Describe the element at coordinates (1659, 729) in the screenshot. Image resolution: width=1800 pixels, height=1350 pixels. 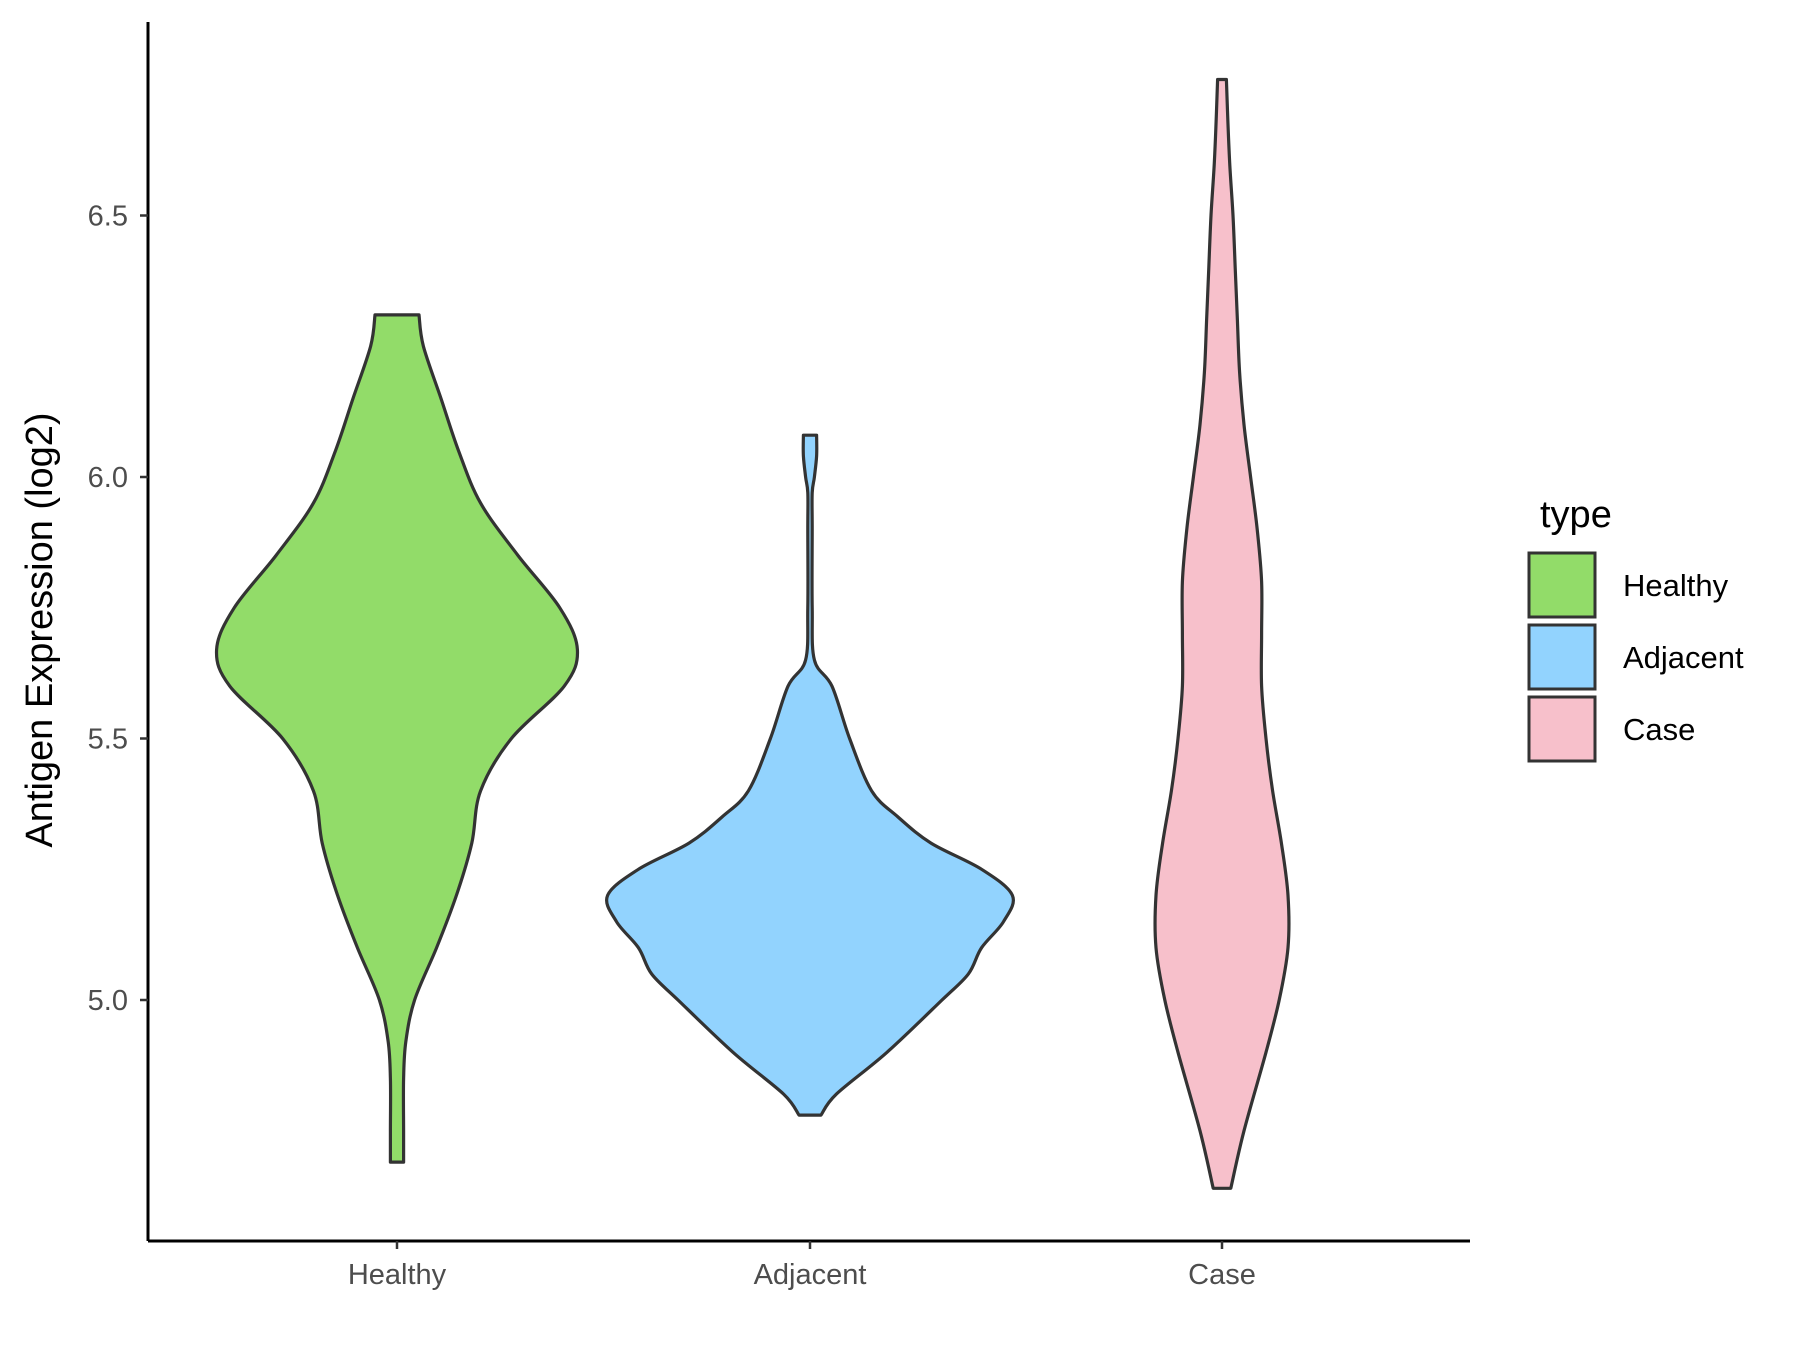
I see `legend-label-case: Case` at that location.